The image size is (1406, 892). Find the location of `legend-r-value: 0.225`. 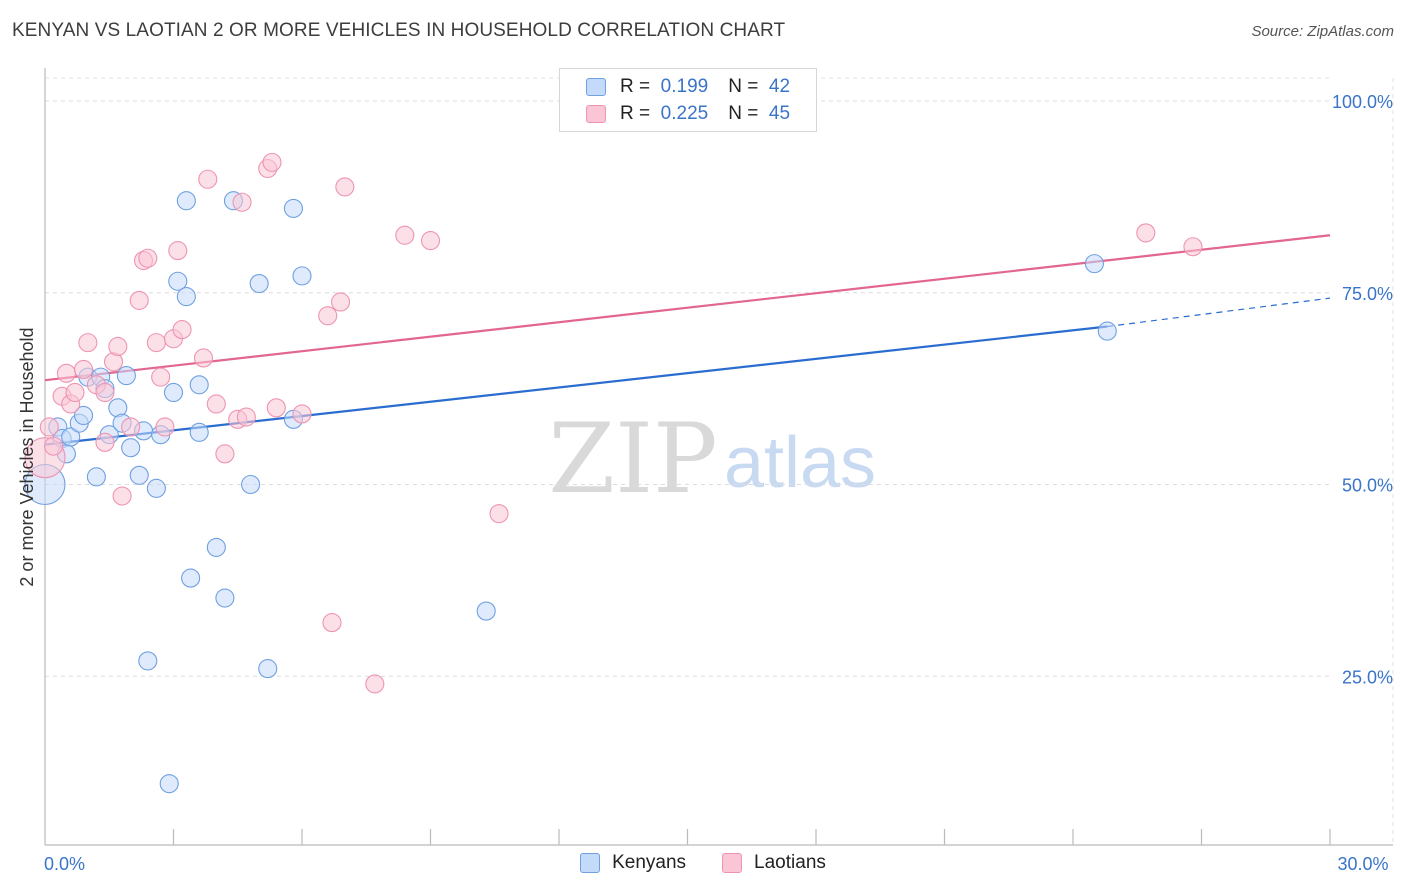

legend-r-value: 0.225 is located at coordinates (684, 113).